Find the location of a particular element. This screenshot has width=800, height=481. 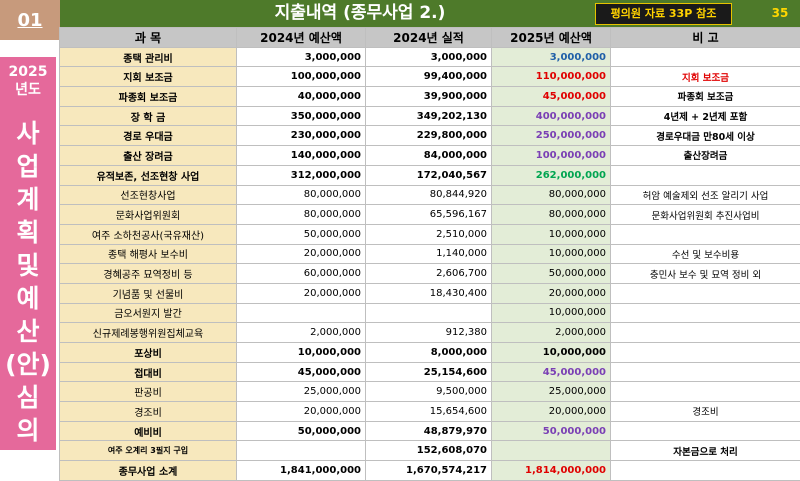

row-budget-2024: 45,000,000 is located at coordinates (301, 372).